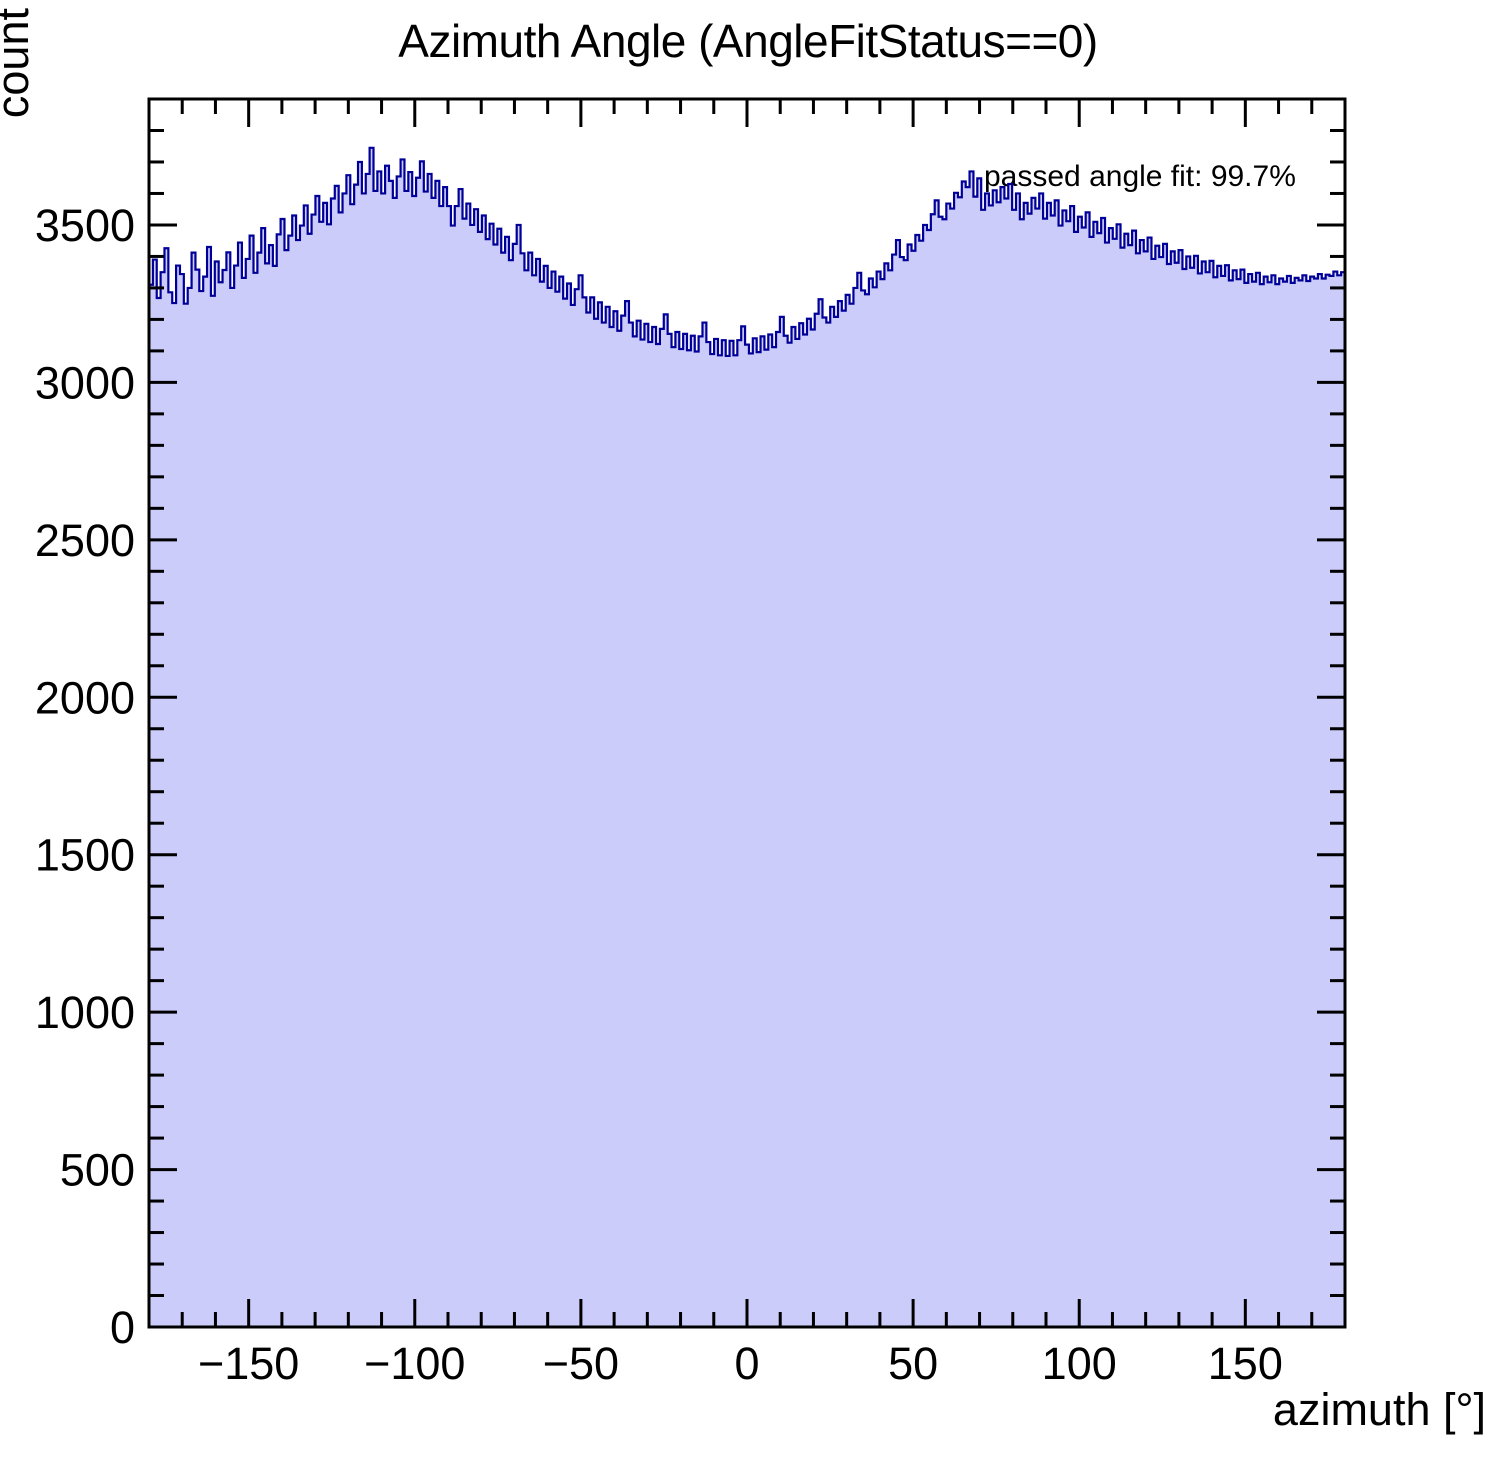  Describe the element at coordinates (581, 1363) in the screenshot. I see `svg-text: −50` at that location.